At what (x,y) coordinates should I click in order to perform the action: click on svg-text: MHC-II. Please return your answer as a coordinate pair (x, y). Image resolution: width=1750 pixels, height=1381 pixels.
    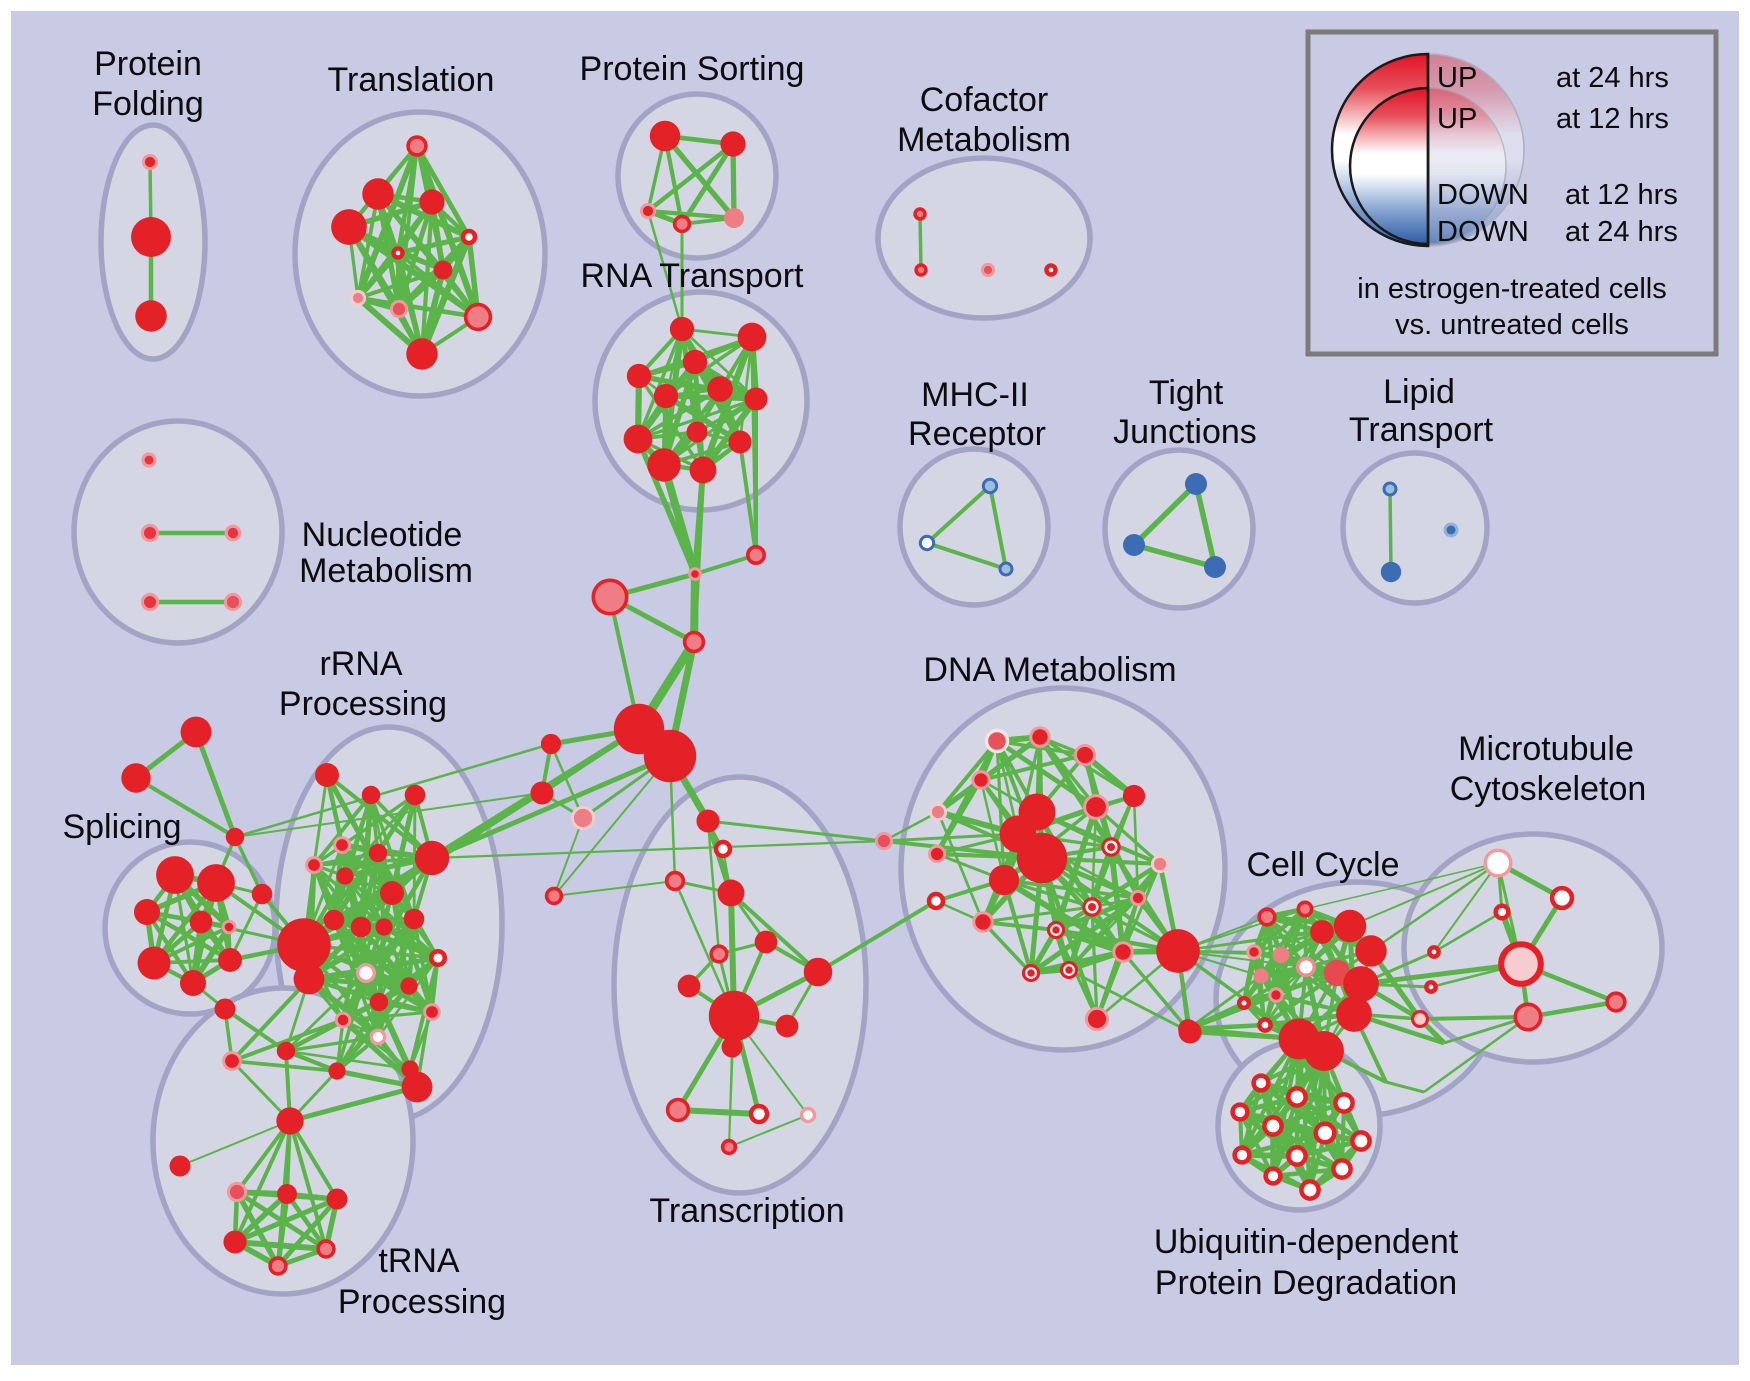
    Looking at the image, I should click on (975, 395).